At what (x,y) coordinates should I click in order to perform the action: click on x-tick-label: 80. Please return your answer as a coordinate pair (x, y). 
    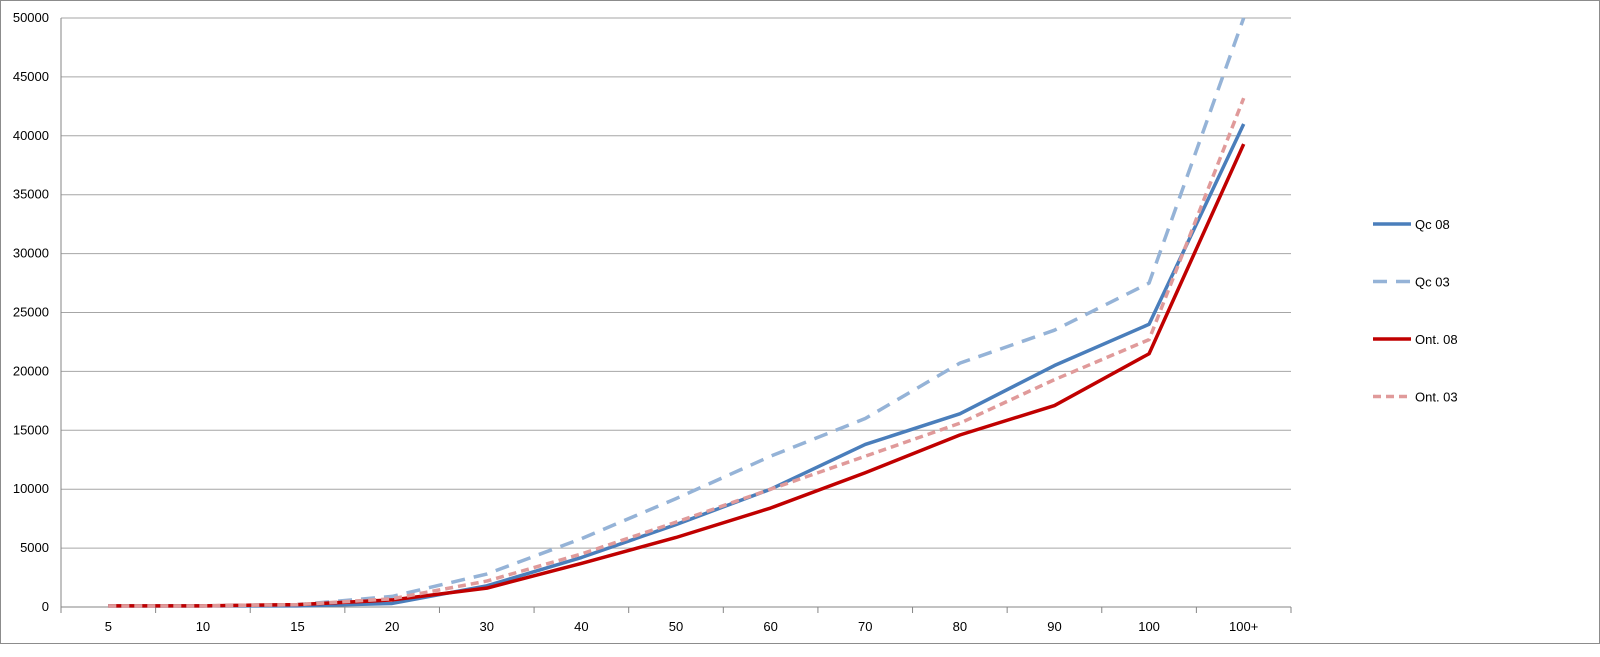
    Looking at the image, I should click on (960, 626).